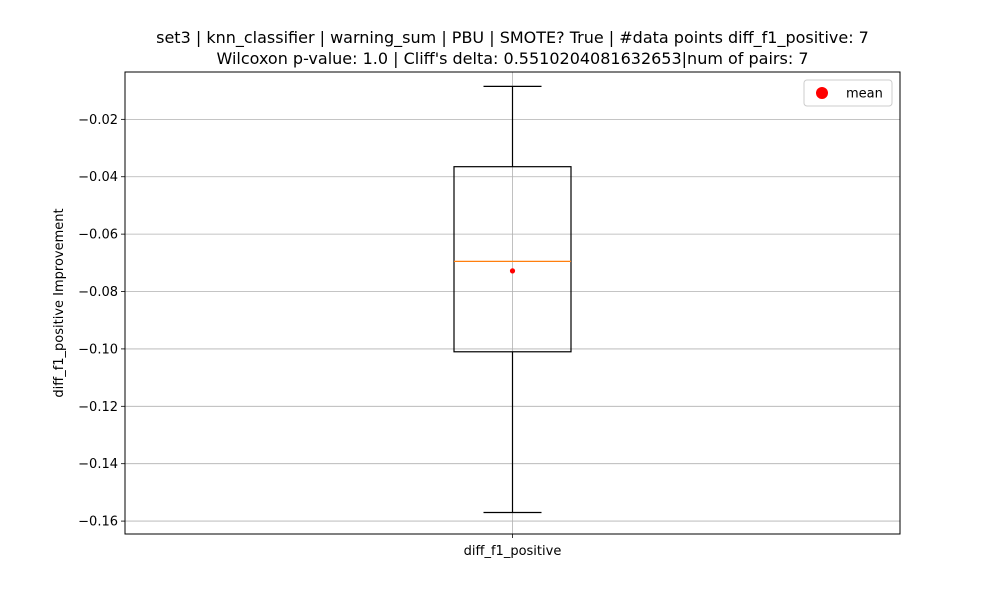 The width and height of the screenshot is (1000, 605). I want to click on x-tick-label: diff_f1_positive, so click(513, 551).